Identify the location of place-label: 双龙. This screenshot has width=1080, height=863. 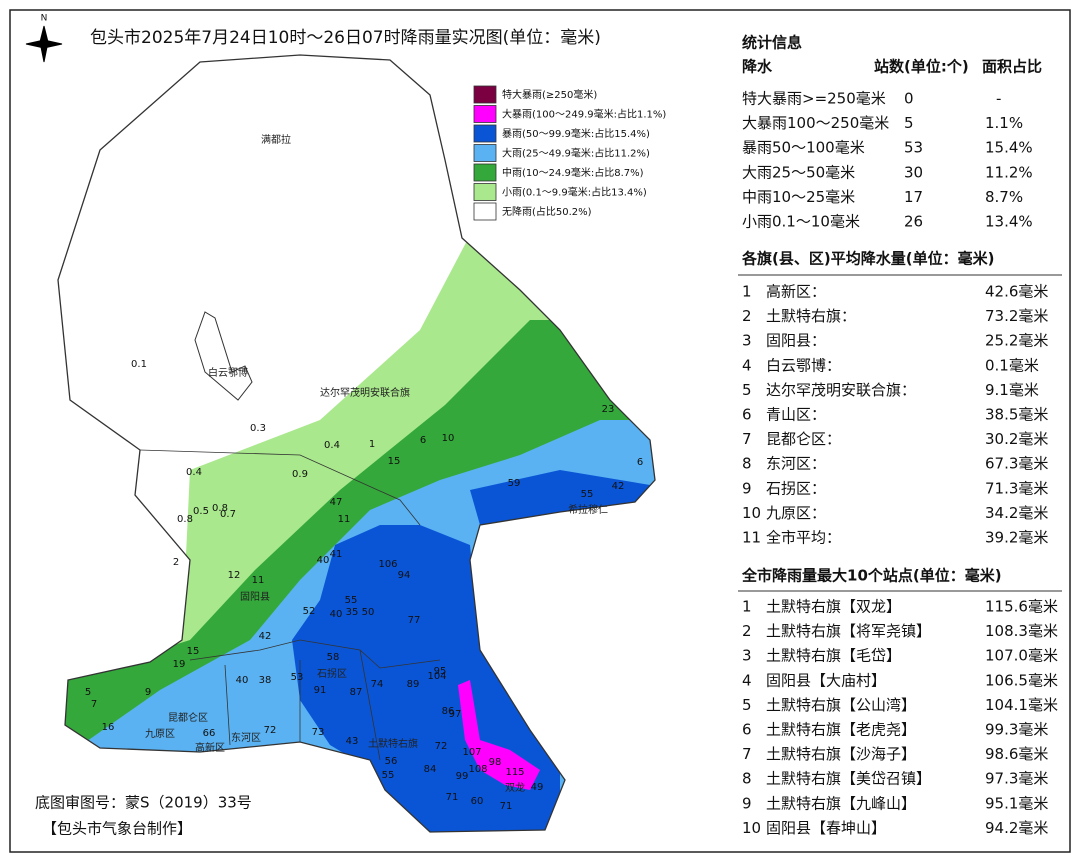
(515, 787).